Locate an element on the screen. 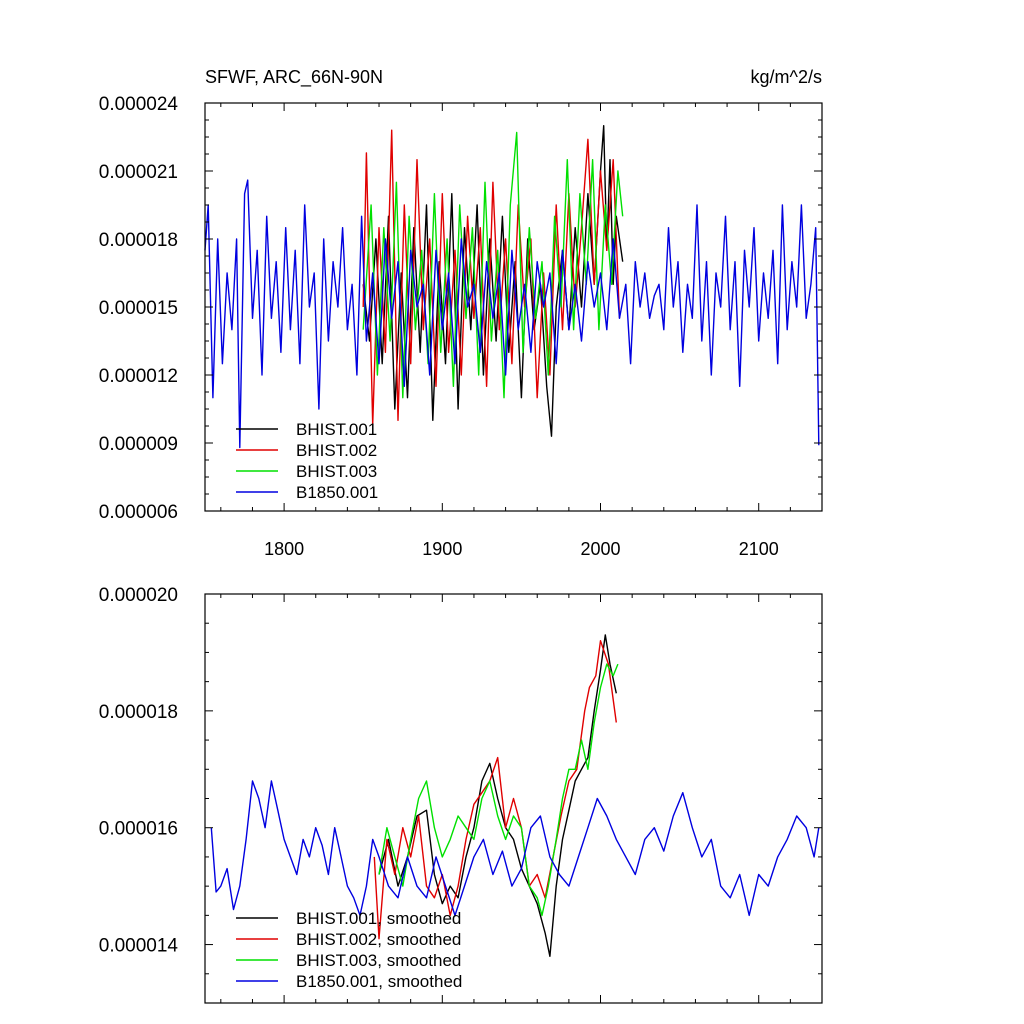 This screenshot has width=1024, height=1024. series-line-b1850-001-smoothed is located at coordinates (515, 848).